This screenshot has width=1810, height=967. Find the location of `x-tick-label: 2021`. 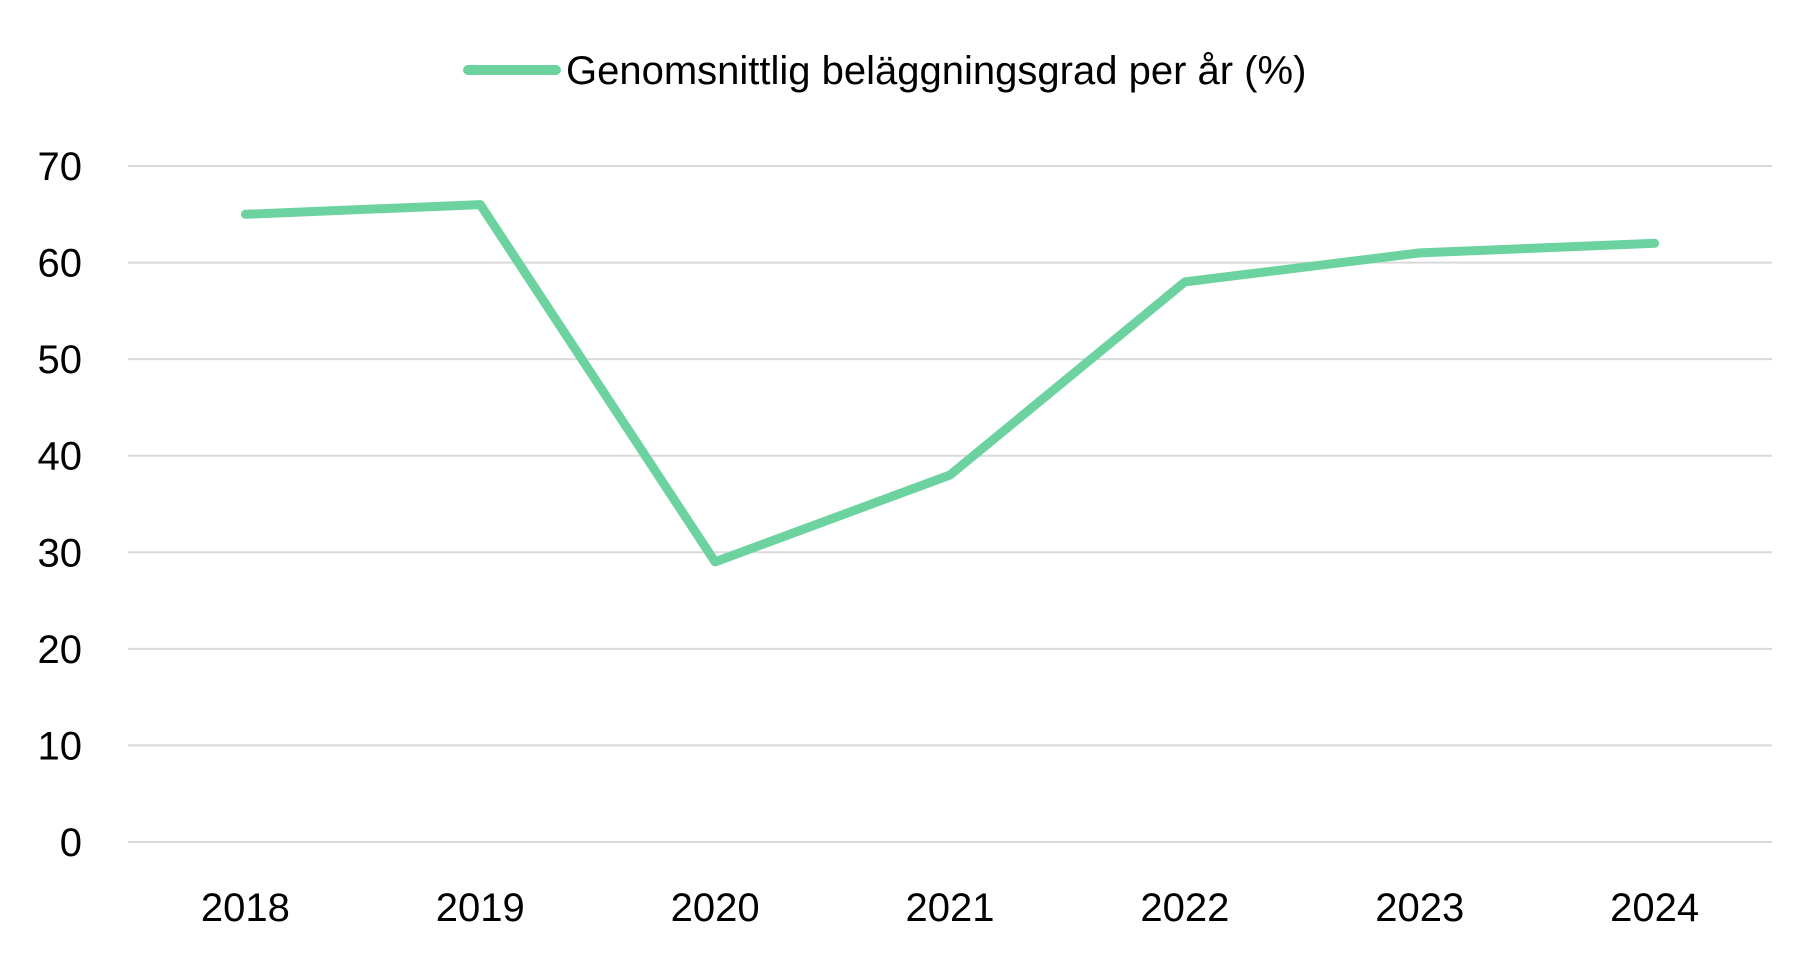

x-tick-label: 2021 is located at coordinates (950, 908).